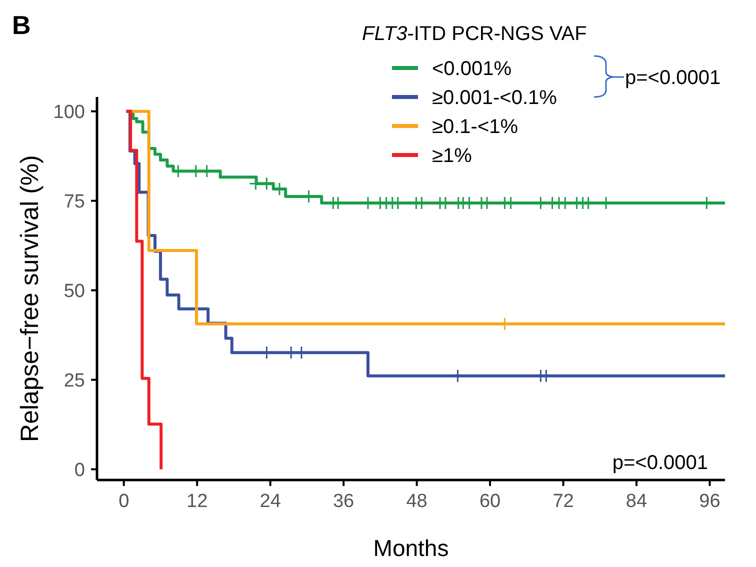  Describe the element at coordinates (709, 501) in the screenshot. I see `x-tick-label: 96` at that location.